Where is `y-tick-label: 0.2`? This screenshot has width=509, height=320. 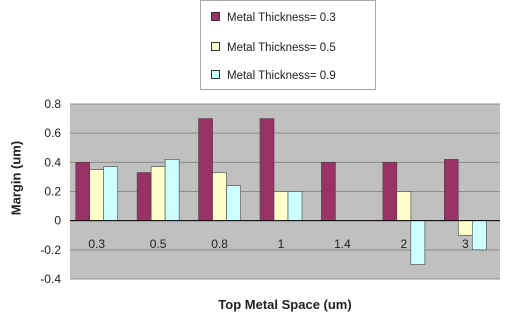 y-tick-label: 0.2 is located at coordinates (52, 192).